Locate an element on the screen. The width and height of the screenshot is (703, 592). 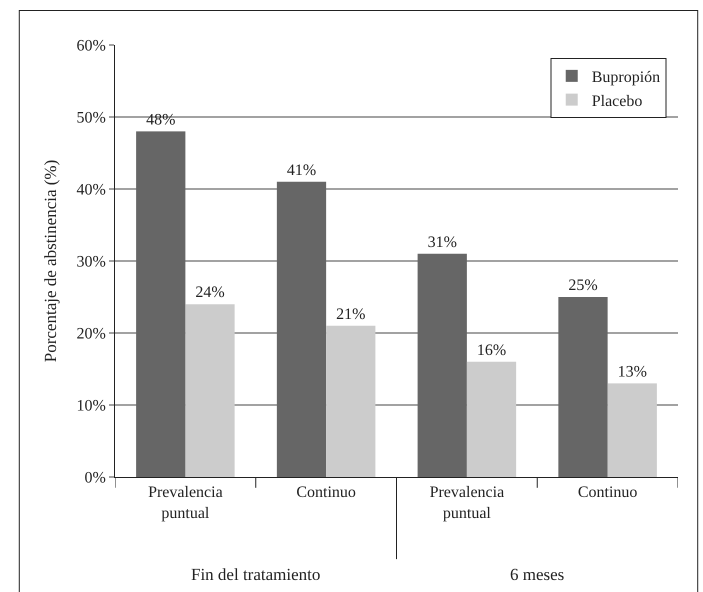
y-tick-label: 50% is located at coordinates (91, 118).